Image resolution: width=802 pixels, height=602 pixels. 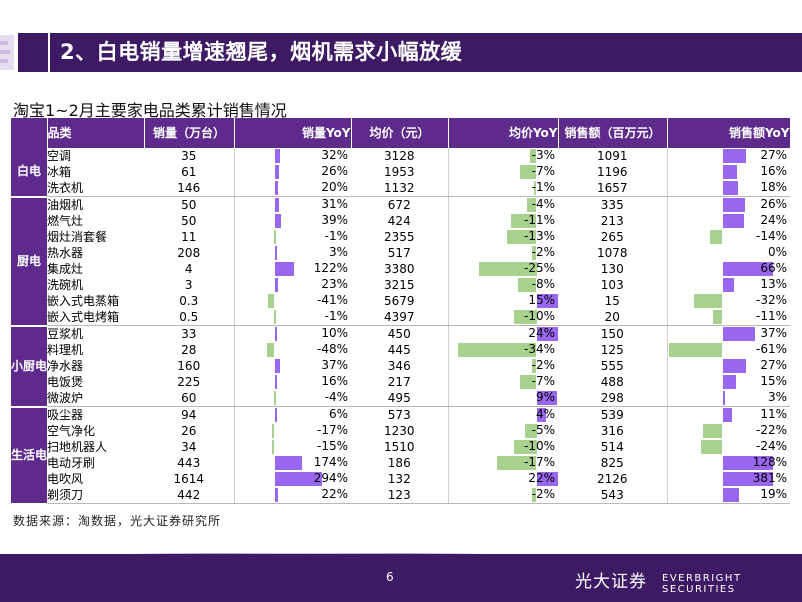 What do you see at coordinates (334, 155) in the screenshot?
I see `sales-yoy-value: 32%` at bounding box center [334, 155].